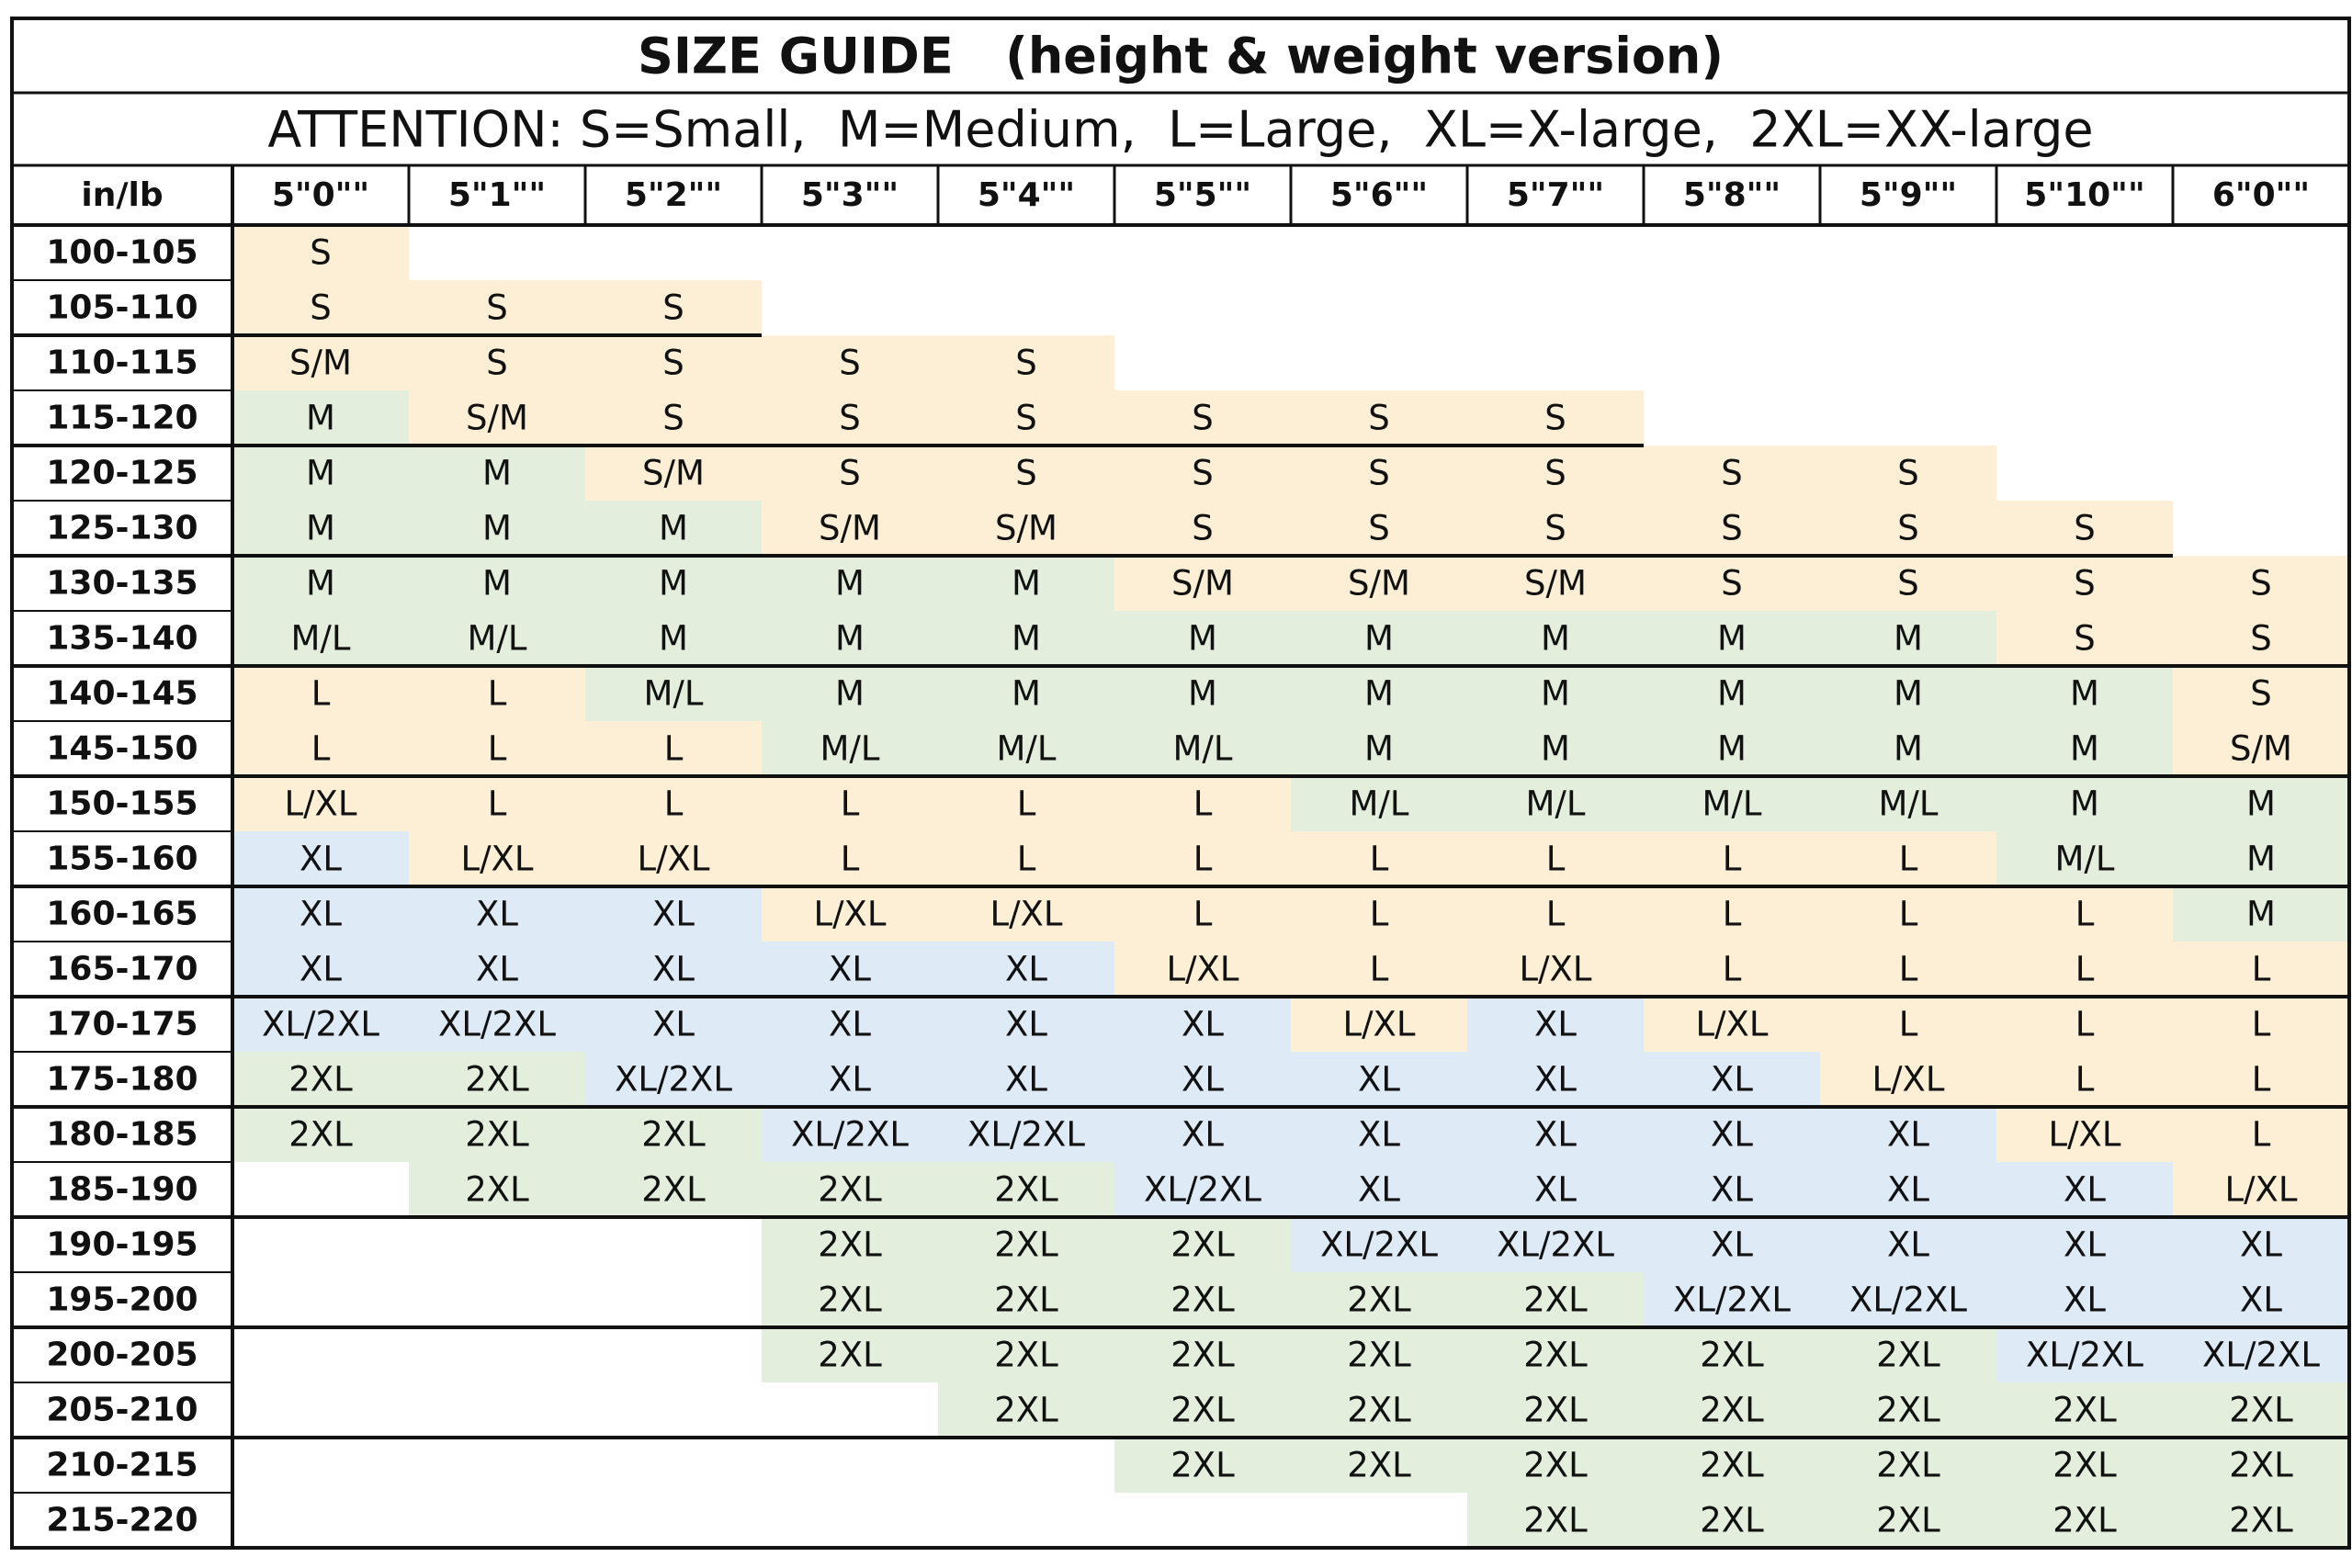  I want to click on weight-label: 210-215, so click(122, 1465).